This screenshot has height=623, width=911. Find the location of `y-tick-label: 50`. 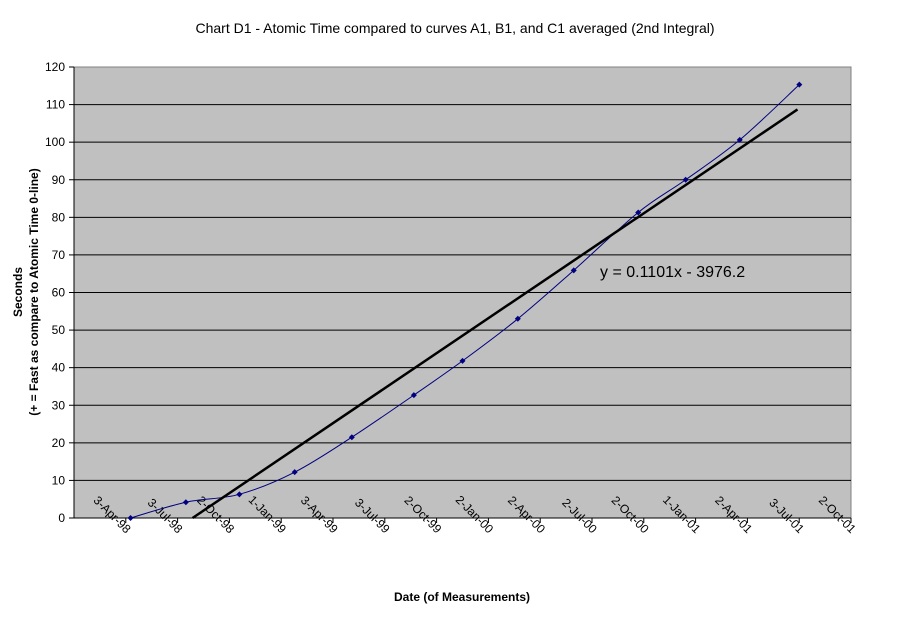

y-tick-label: 50 is located at coordinates (59, 330).